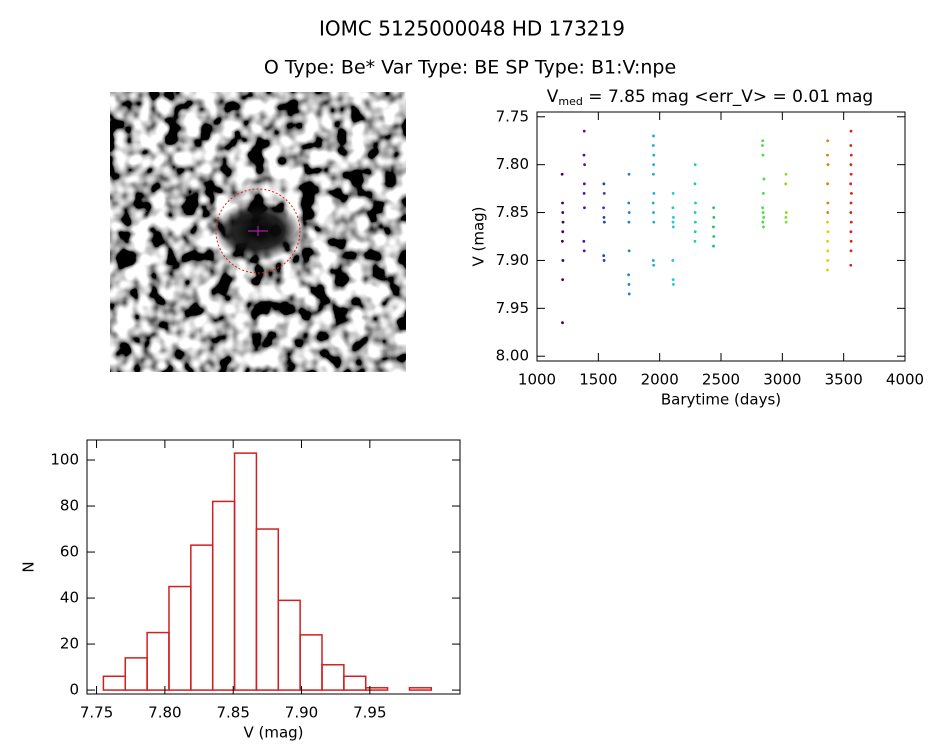 The height and width of the screenshot is (747, 944). I want to click on title-sub: med, so click(570, 101).